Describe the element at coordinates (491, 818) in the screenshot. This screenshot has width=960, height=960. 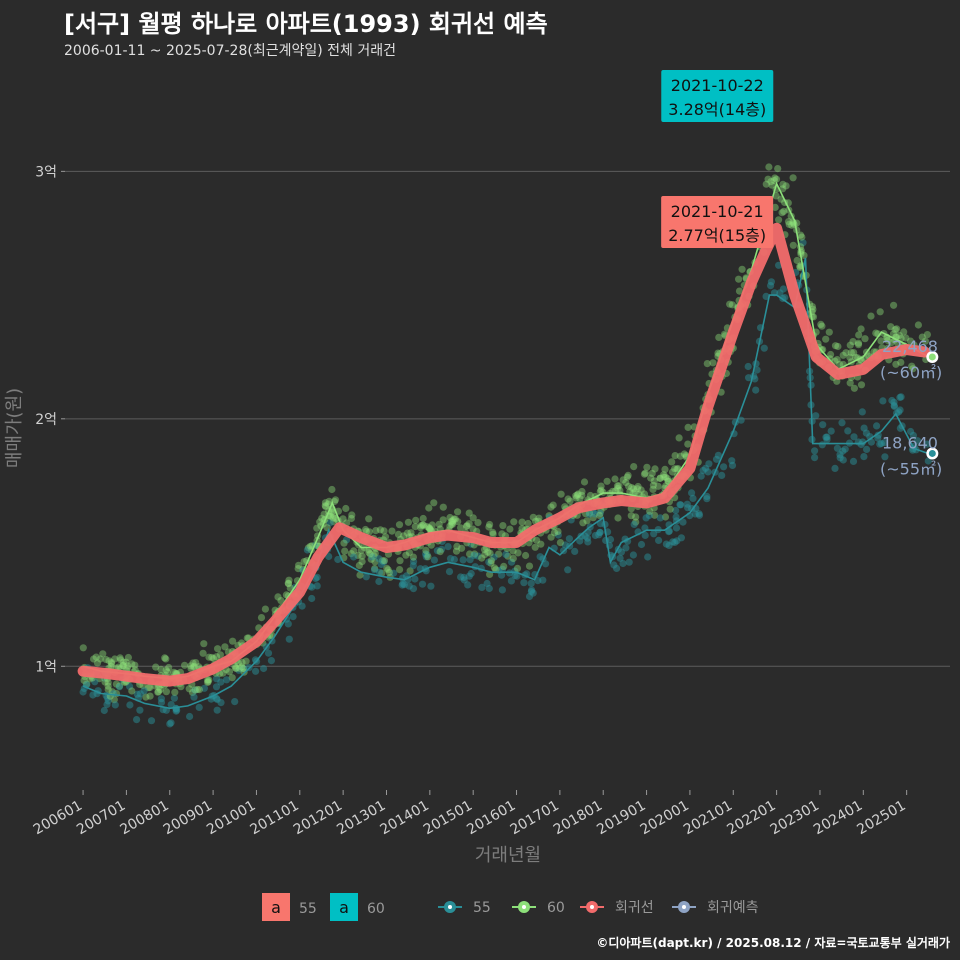
I see `x-tick-label: 201601` at that location.